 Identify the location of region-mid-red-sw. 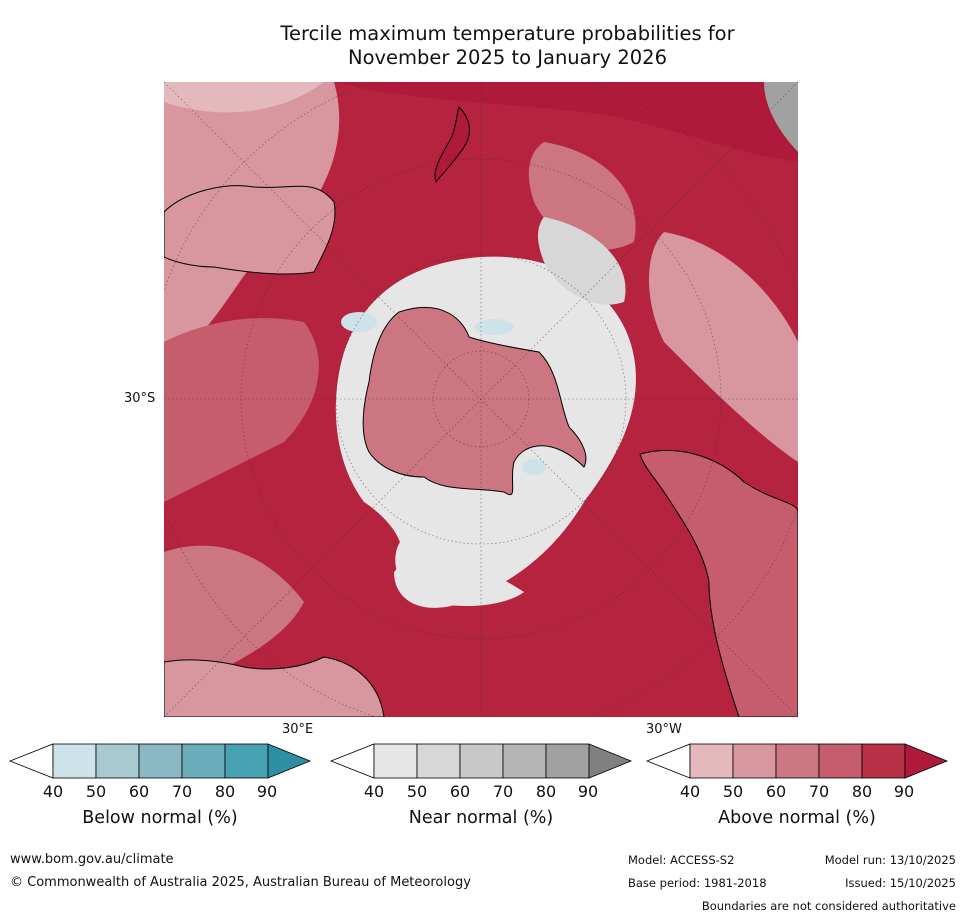
(234, 618).